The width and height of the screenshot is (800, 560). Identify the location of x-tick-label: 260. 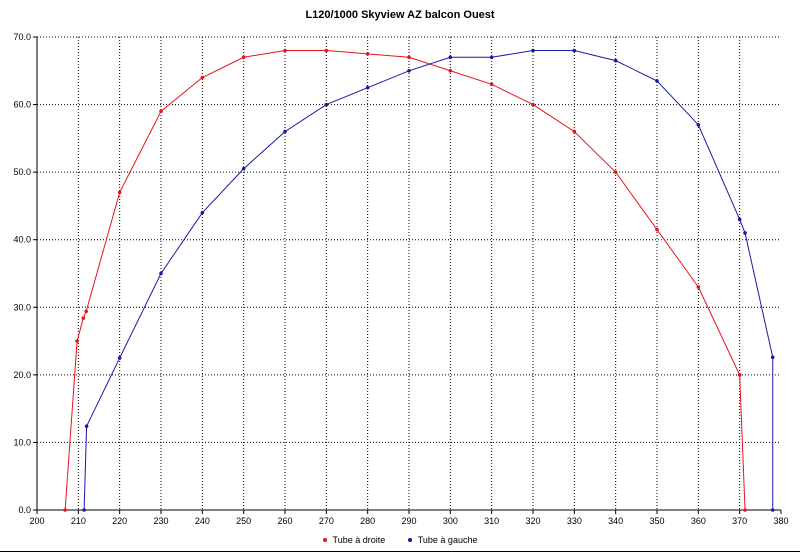
(284, 521).